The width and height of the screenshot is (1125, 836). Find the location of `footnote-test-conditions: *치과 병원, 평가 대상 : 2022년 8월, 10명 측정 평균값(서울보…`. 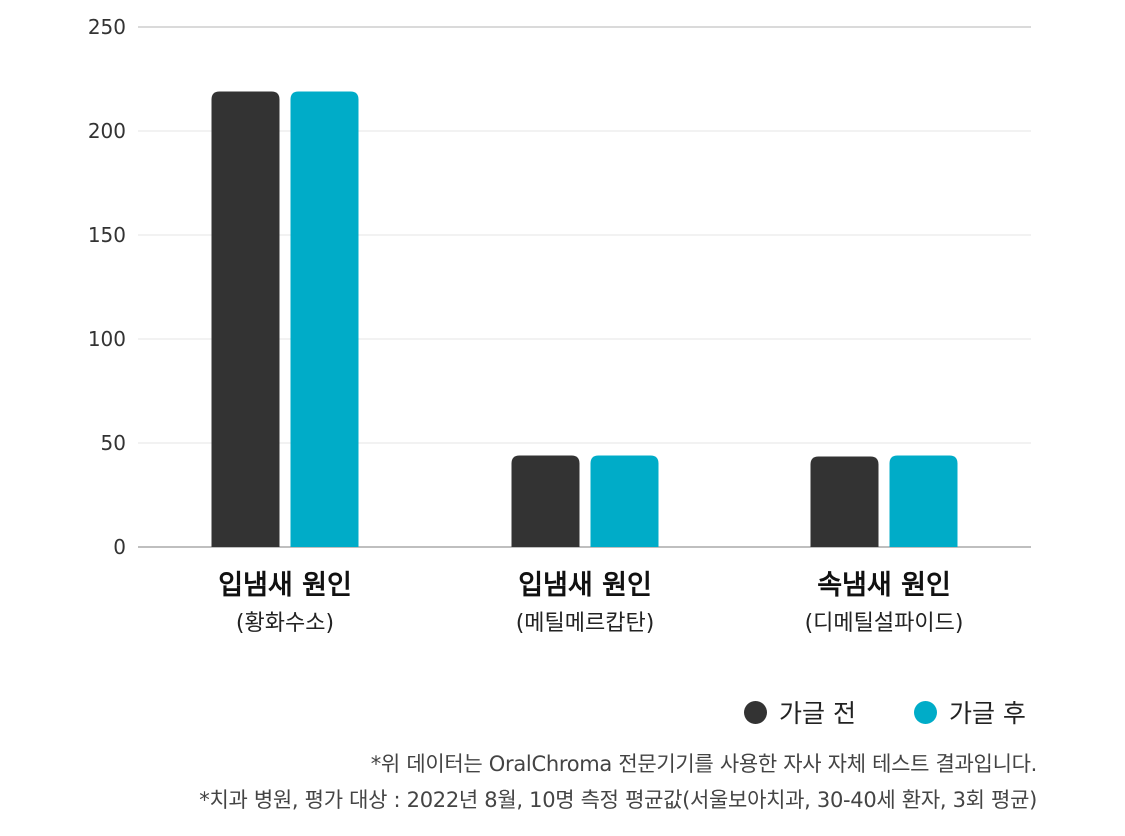

footnote-test-conditions: *치과 병원, 평가 대상 : 2022년 8월, 10명 측정 평균값(서울보… is located at coordinates (618, 800).